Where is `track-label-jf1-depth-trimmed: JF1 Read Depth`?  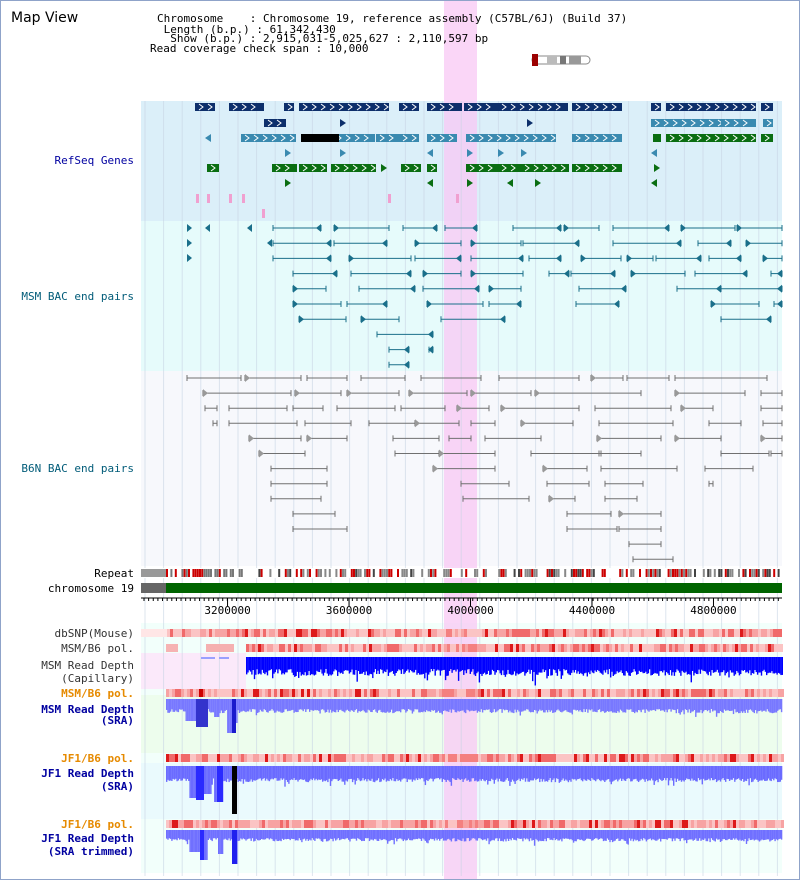 track-label-jf1-depth-trimmed: JF1 Read Depth is located at coordinates (87, 838).